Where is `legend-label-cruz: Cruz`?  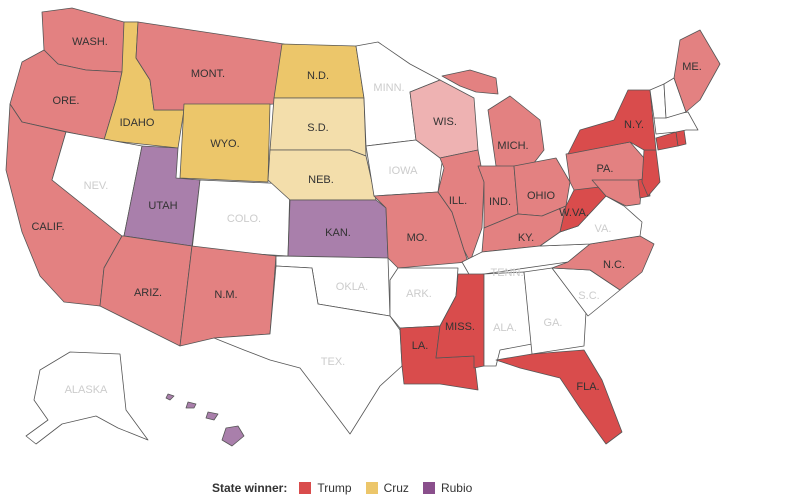 legend-label-cruz: Cruz is located at coordinates (396, 488).